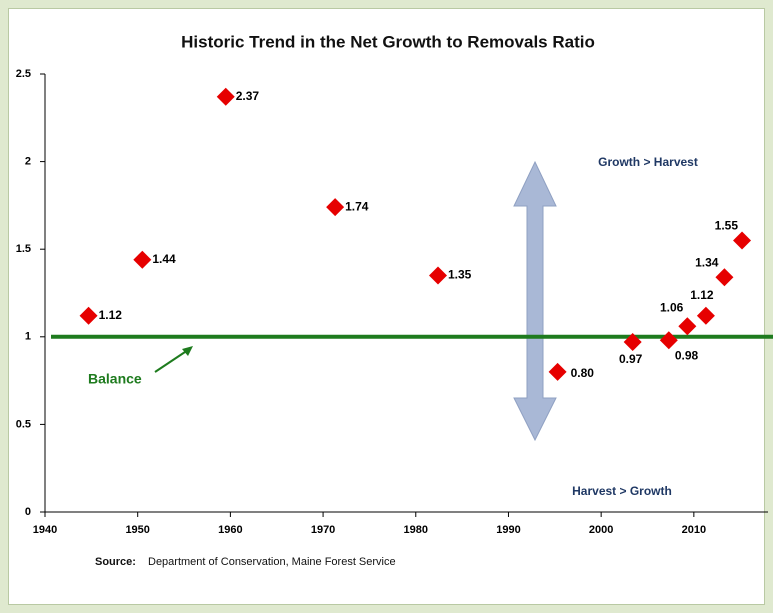 Image resolution: width=773 pixels, height=613 pixels. What do you see at coordinates (28, 162) in the screenshot?
I see `y-tick-label: 2` at bounding box center [28, 162].